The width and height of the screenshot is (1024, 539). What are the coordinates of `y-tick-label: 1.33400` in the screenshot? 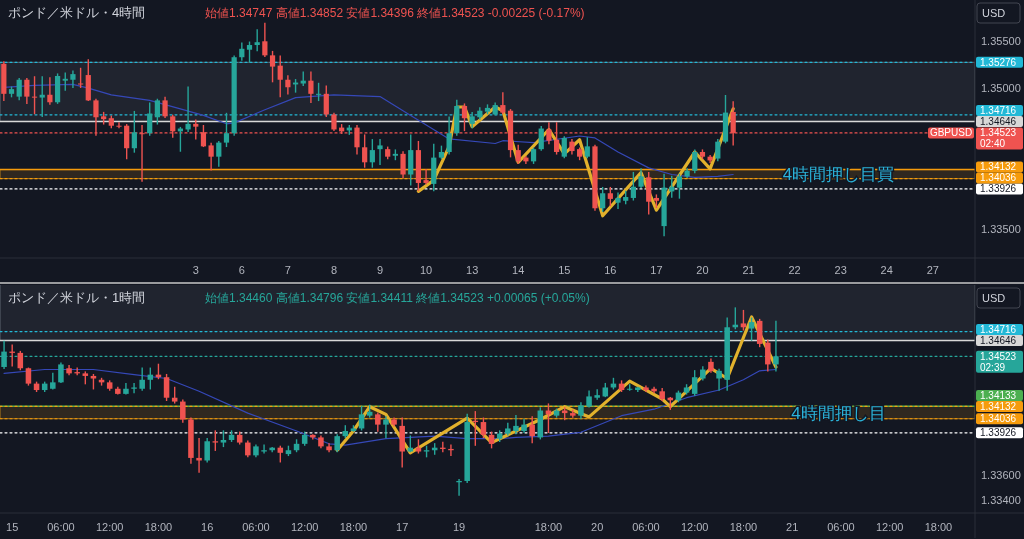 It's located at (1001, 500).